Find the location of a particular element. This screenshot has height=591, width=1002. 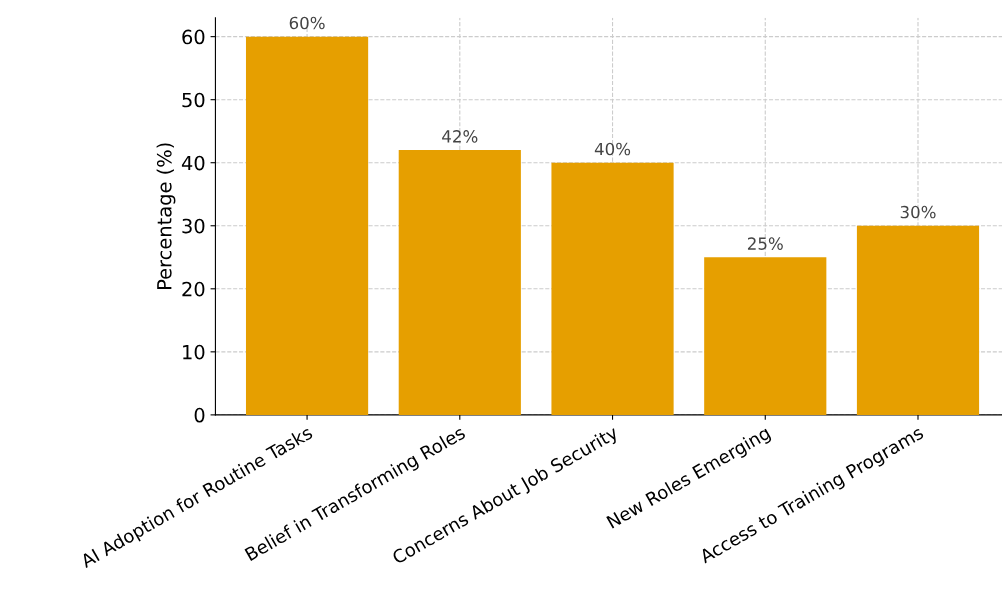

y-tick-label: 30 is located at coordinates (193, 226).